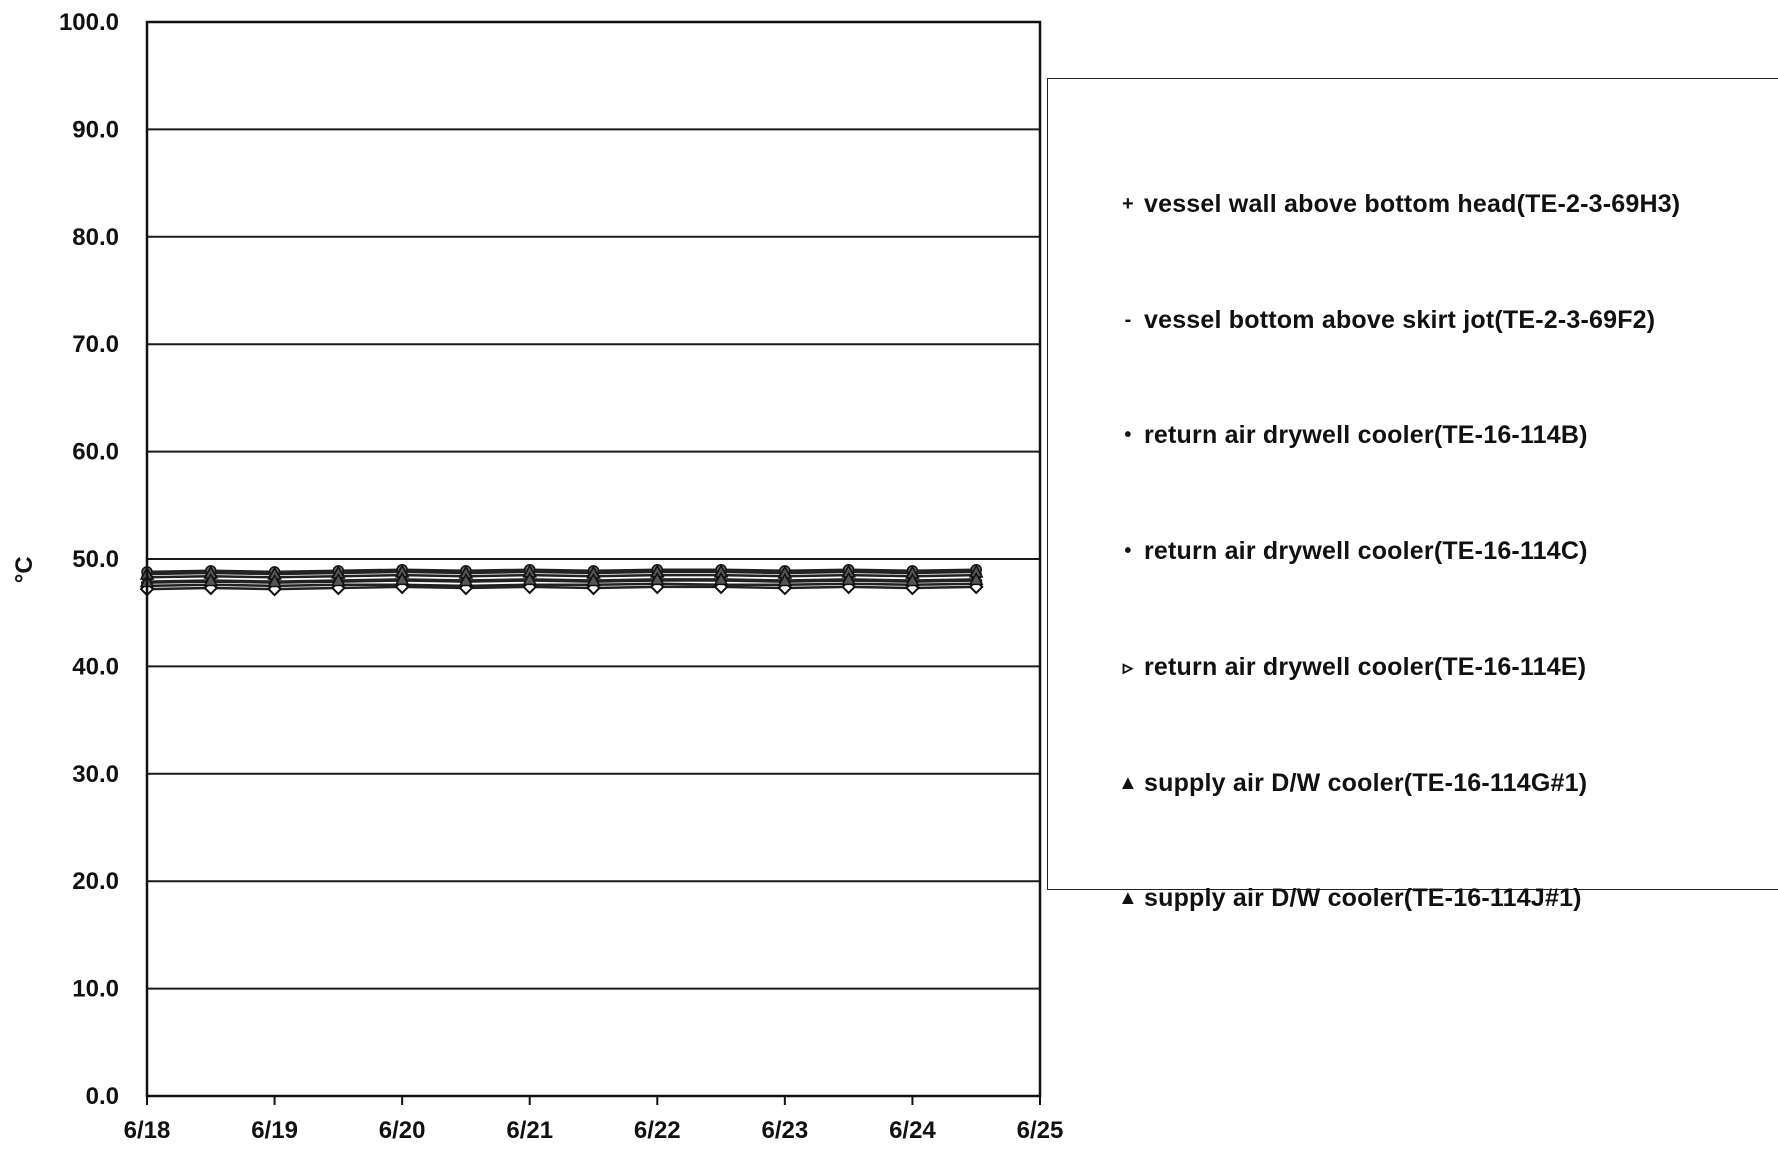  What do you see at coordinates (95, 129) in the screenshot?
I see `y-tick-label: 90.0` at bounding box center [95, 129].